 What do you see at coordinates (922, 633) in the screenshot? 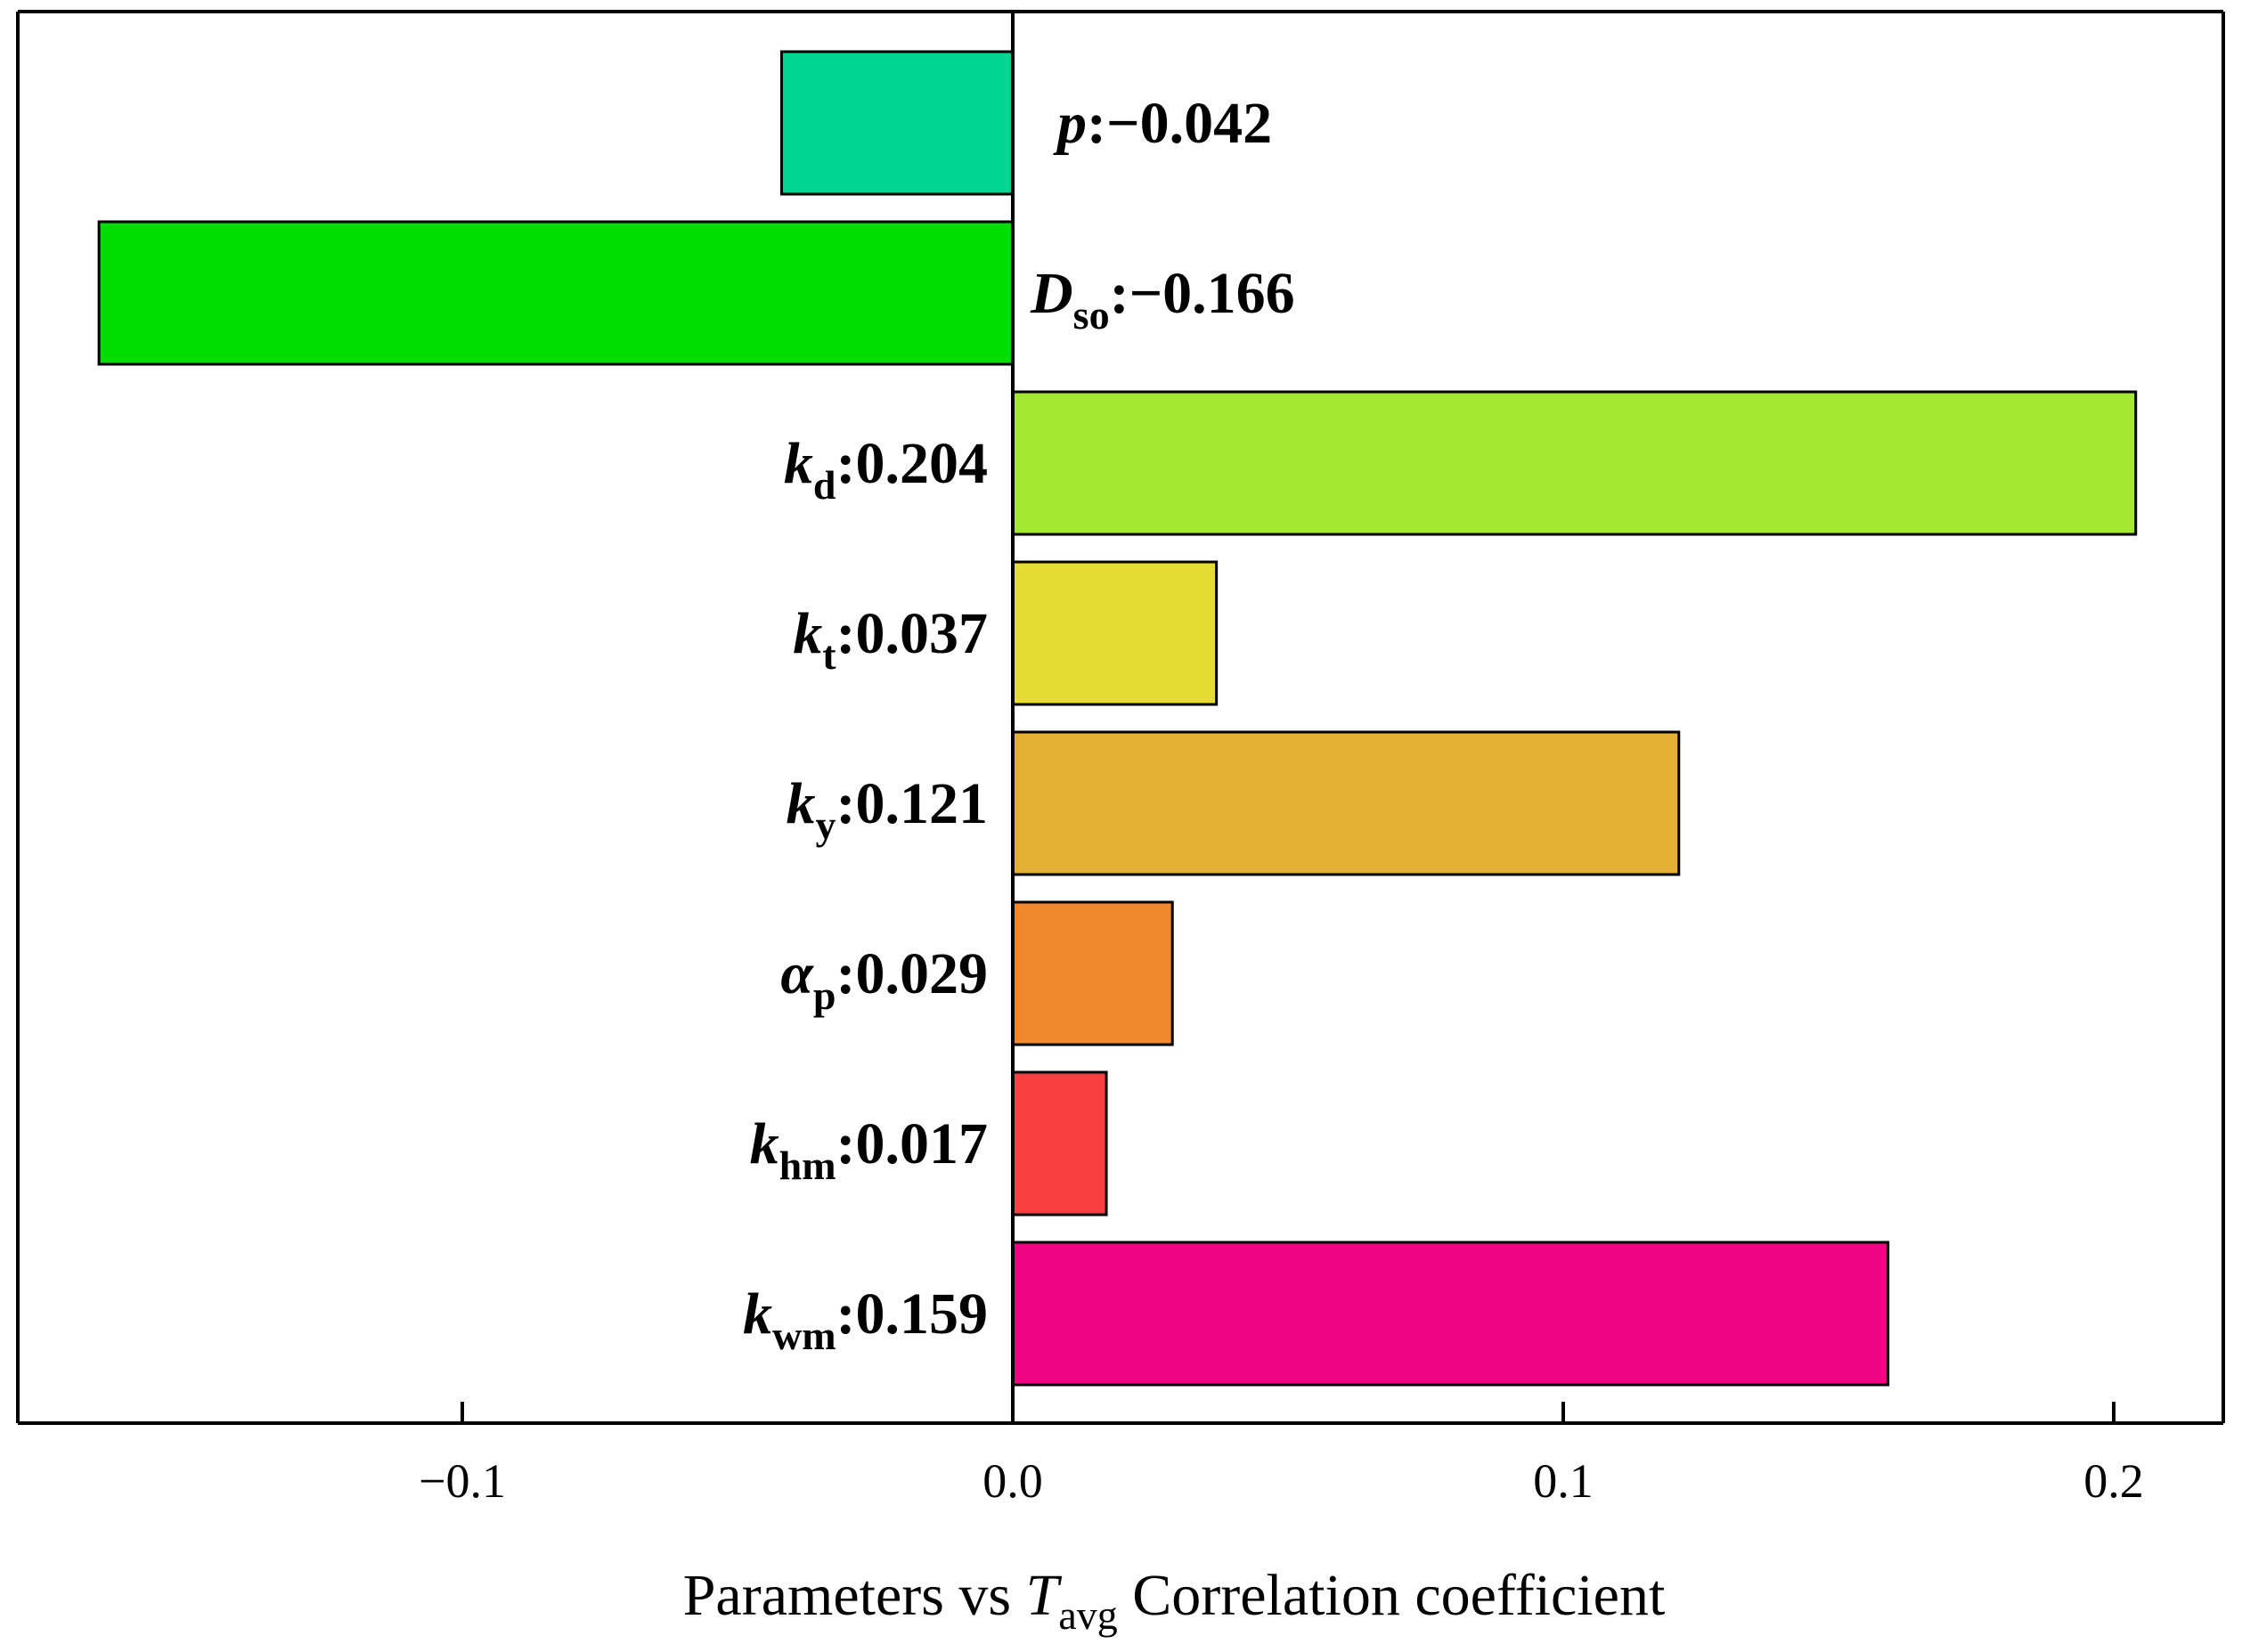
I see `bar-label-value: 0.037` at bounding box center [922, 633].